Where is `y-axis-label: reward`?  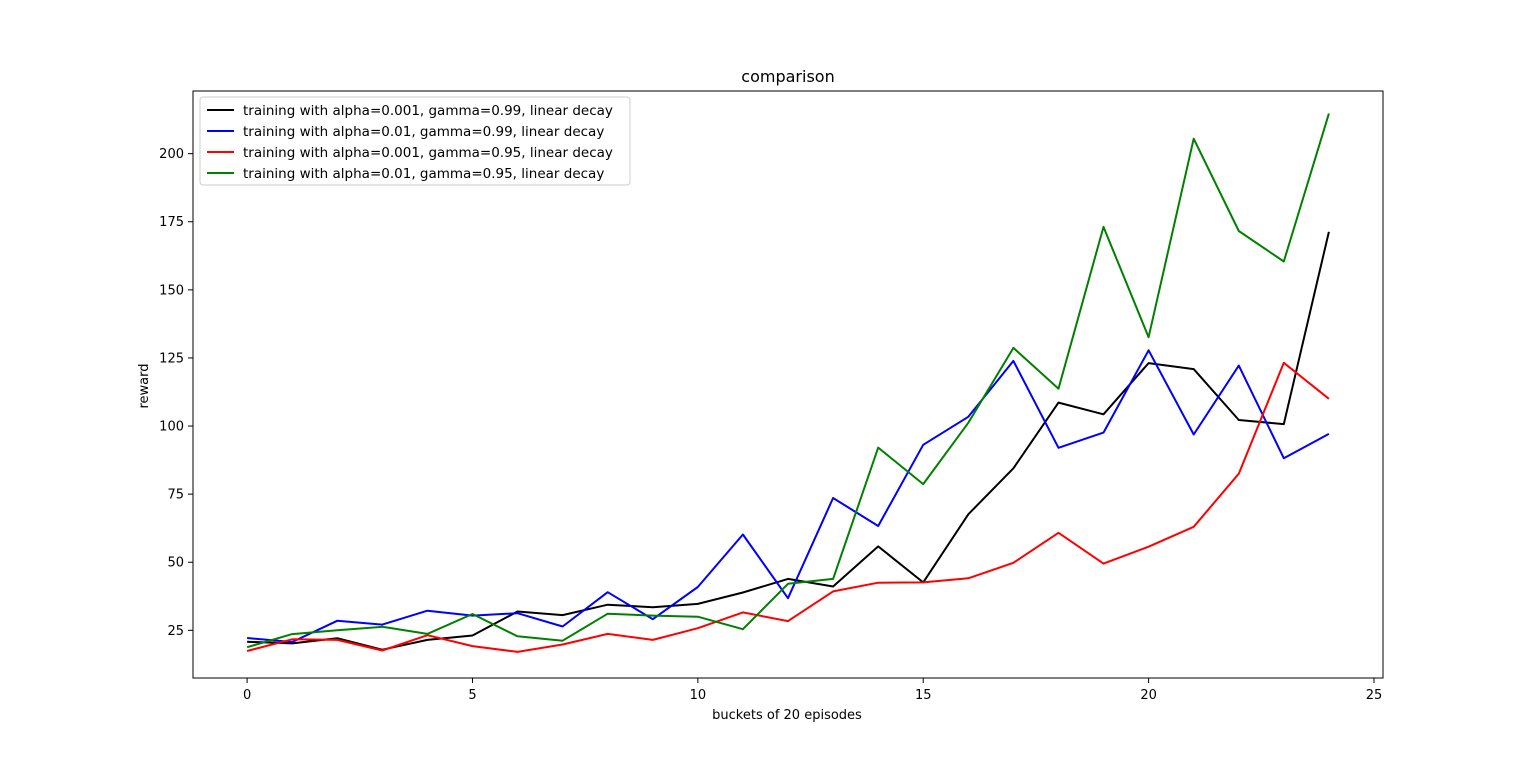 y-axis-label: reward is located at coordinates (144, 385).